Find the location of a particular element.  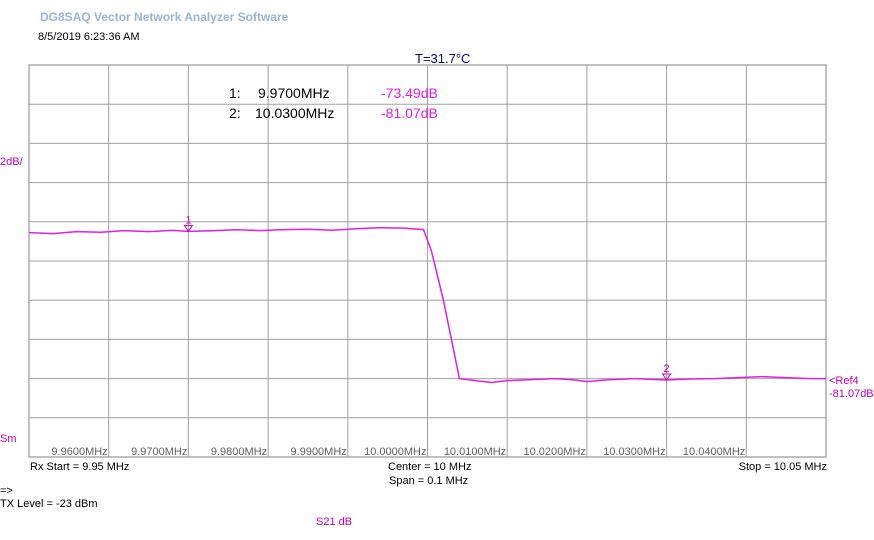

marker-readout-1: 1: 9.9700MHz -73.49dB is located at coordinates (333, 93).